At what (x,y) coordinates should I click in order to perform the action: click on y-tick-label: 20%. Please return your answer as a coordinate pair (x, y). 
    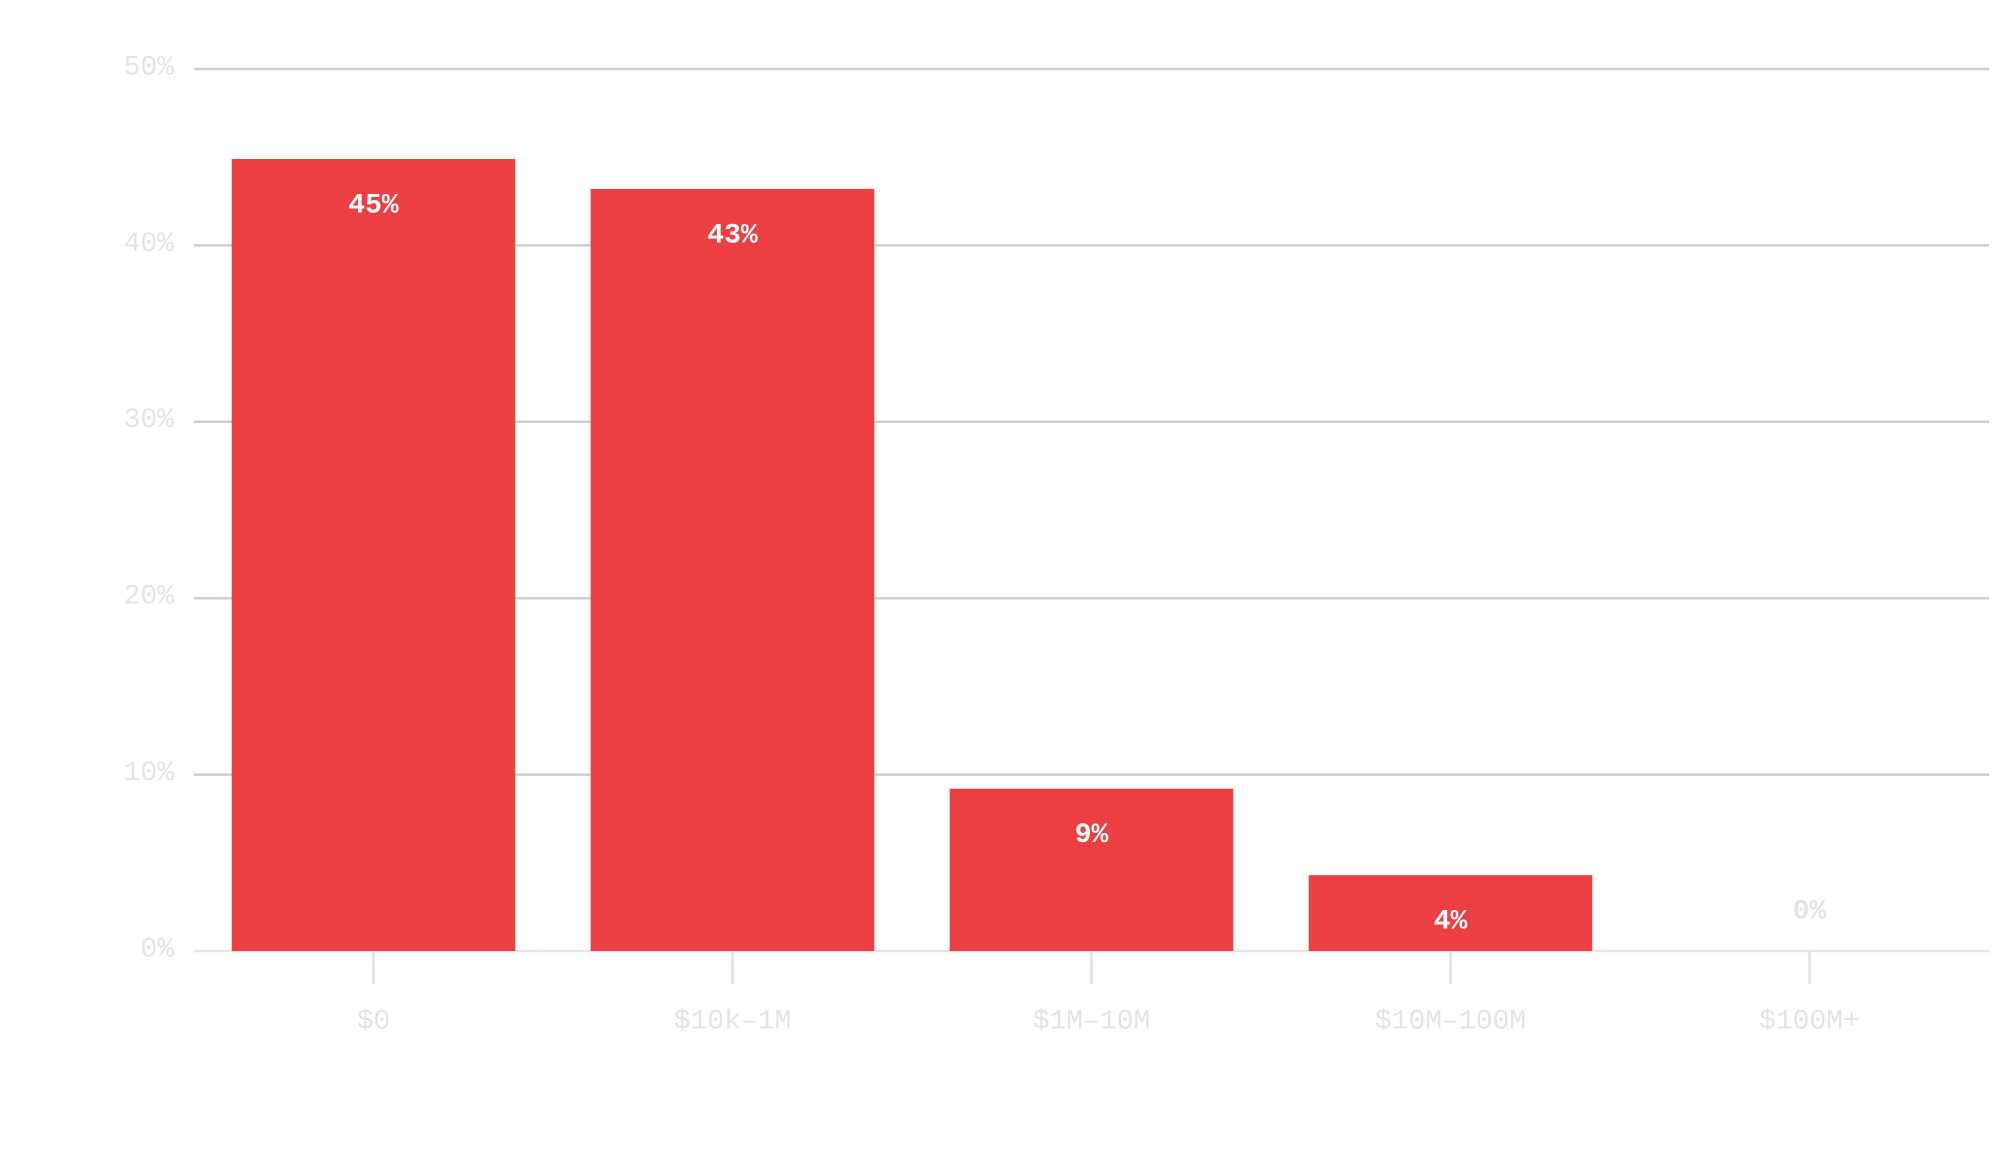
    Looking at the image, I should click on (149, 597).